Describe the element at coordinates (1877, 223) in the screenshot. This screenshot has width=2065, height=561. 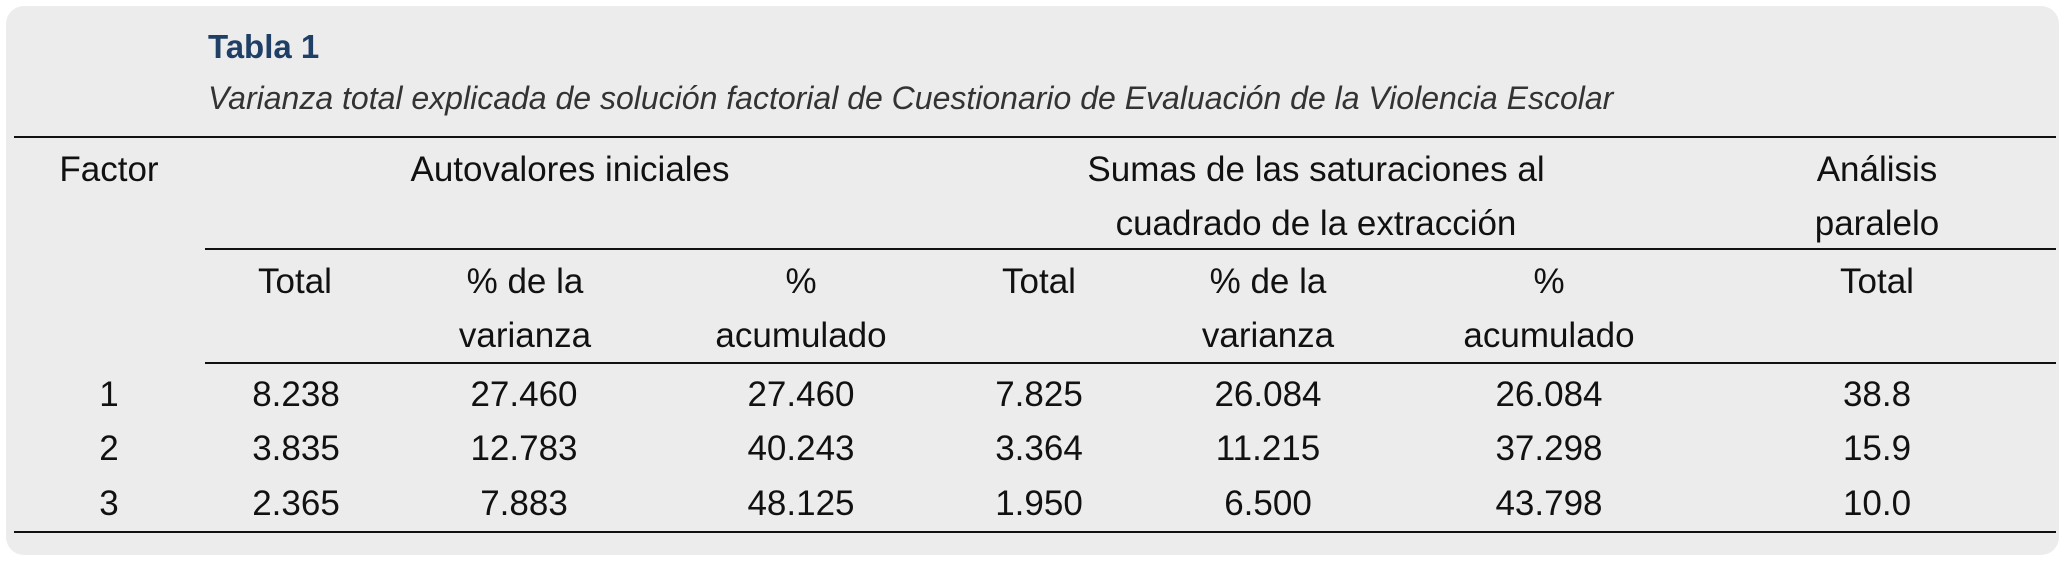
I see `header-parallel-line2: paralelo` at that location.